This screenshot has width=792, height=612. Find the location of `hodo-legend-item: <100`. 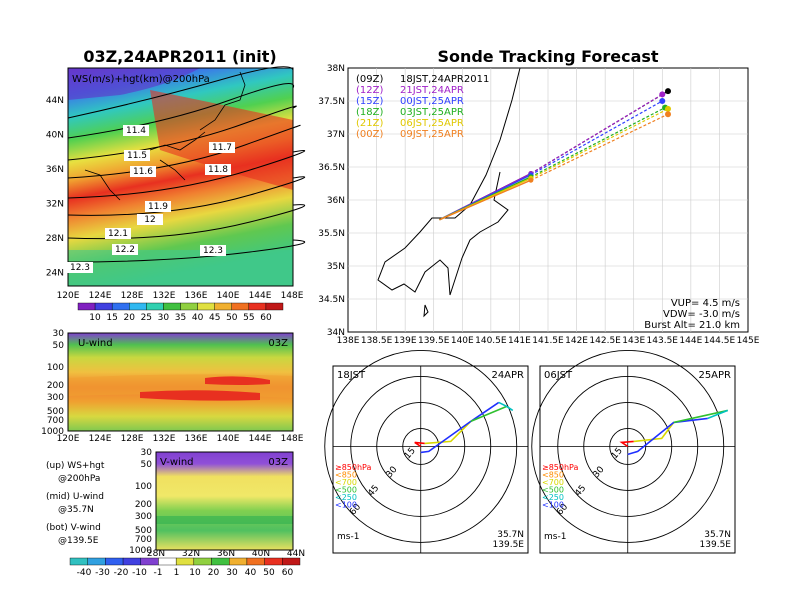

hodo-legend-item: <100 is located at coordinates (346, 505).